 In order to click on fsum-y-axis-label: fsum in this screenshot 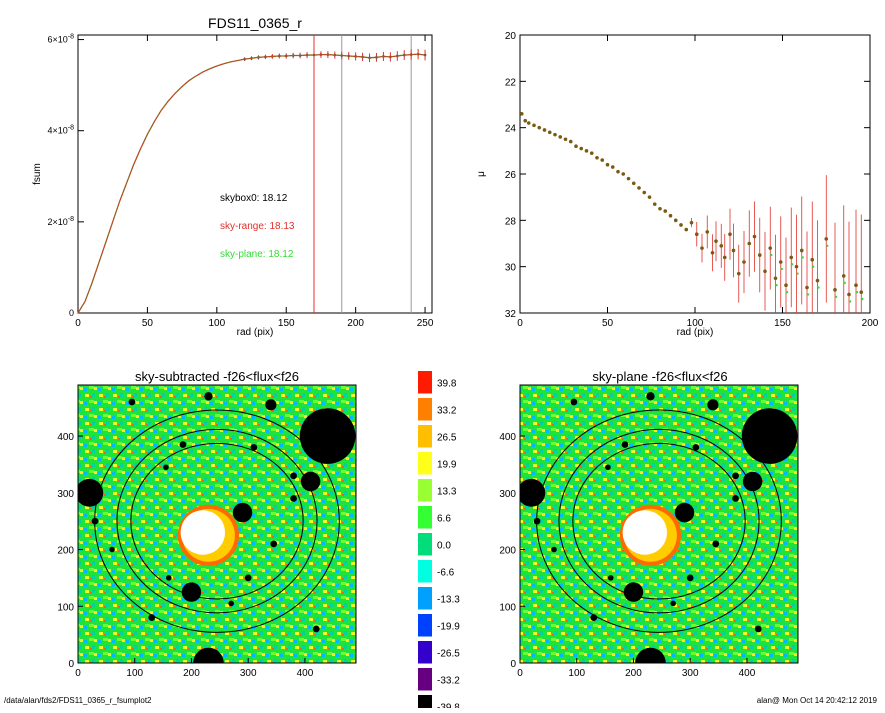, I will do `click(37, 174)`.